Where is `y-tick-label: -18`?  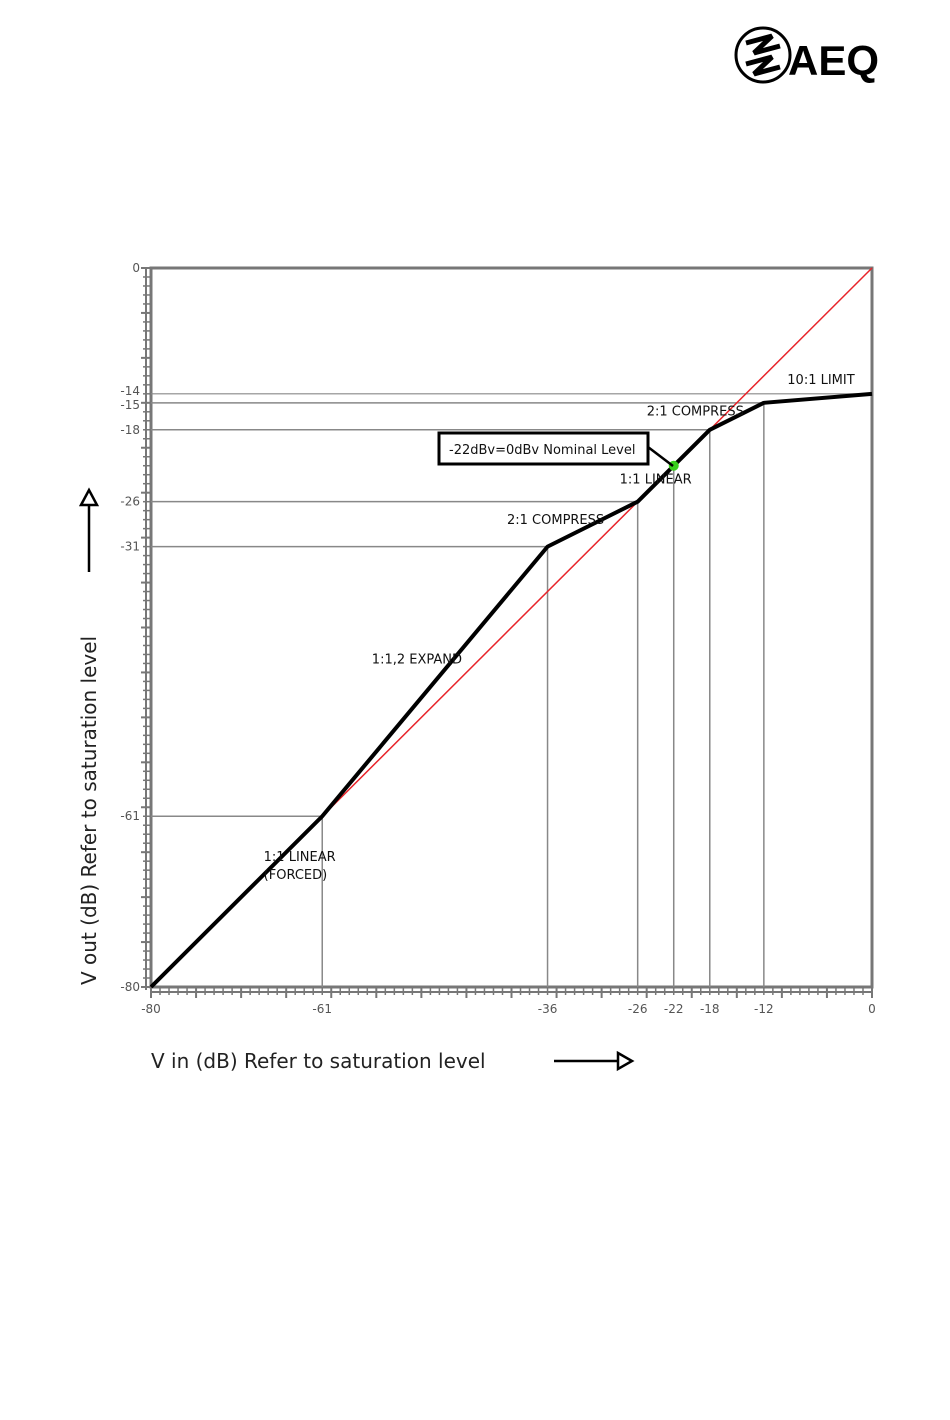
y-tick-label: -18 is located at coordinates (130, 430).